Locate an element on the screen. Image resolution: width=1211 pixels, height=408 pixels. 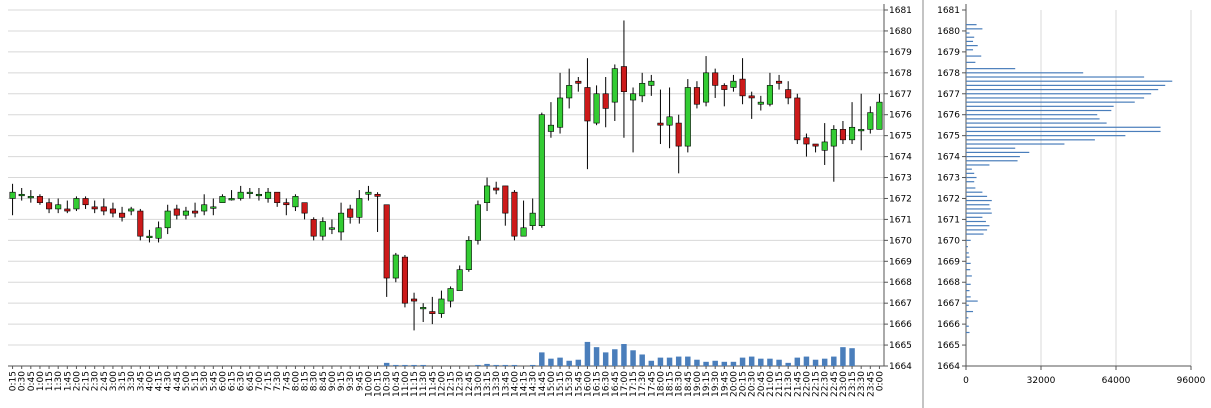
time-tick-label: 20:00 is located at coordinates (734, 384).